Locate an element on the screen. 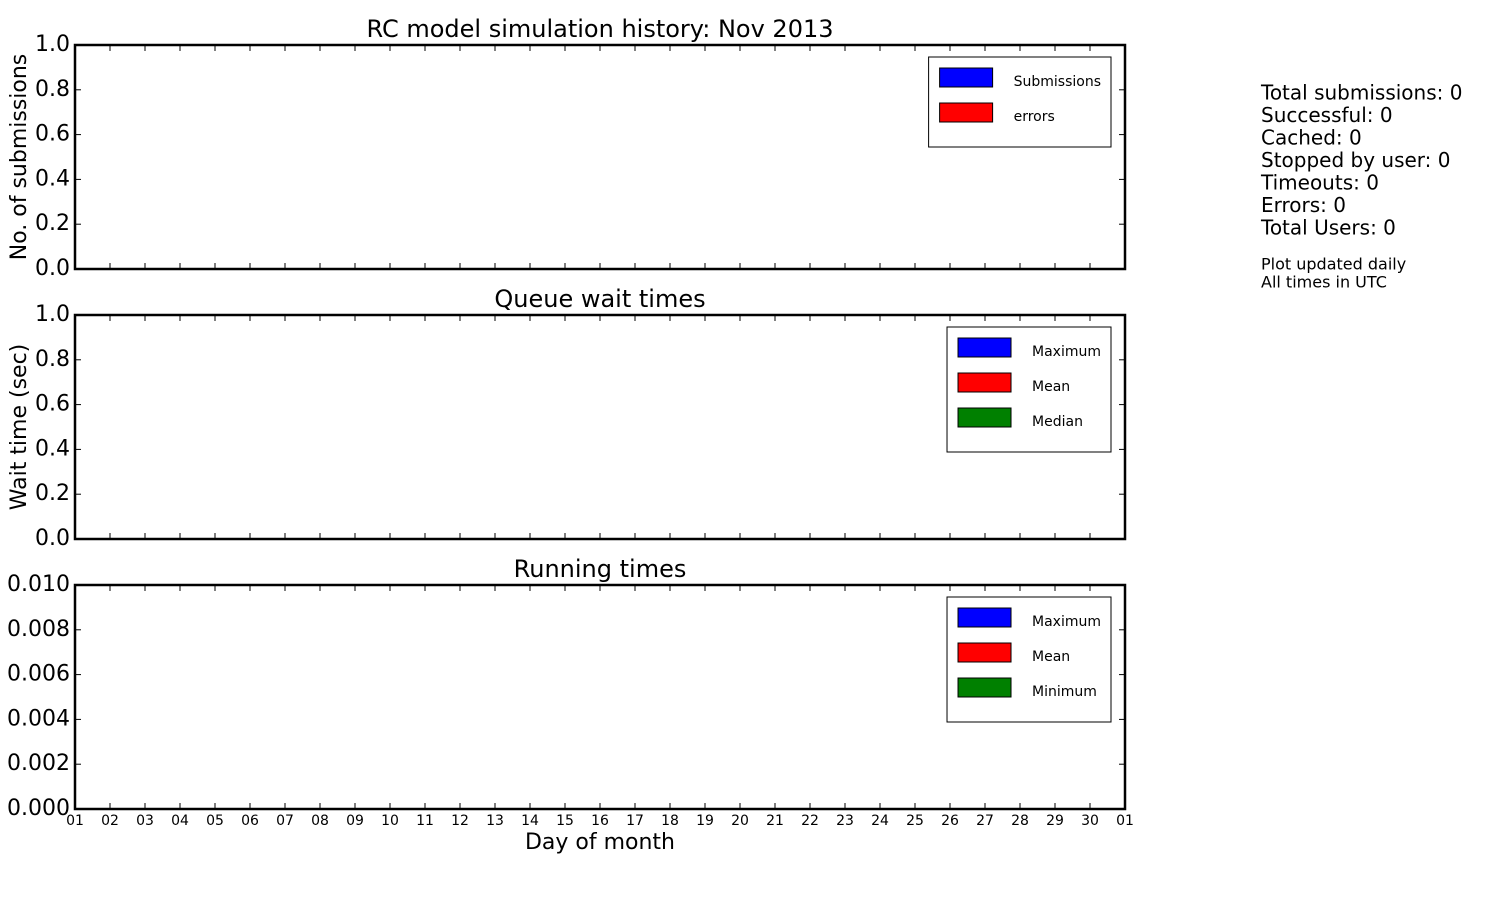 The width and height of the screenshot is (1500, 900). legend-label: Minimum is located at coordinates (1064, 692).